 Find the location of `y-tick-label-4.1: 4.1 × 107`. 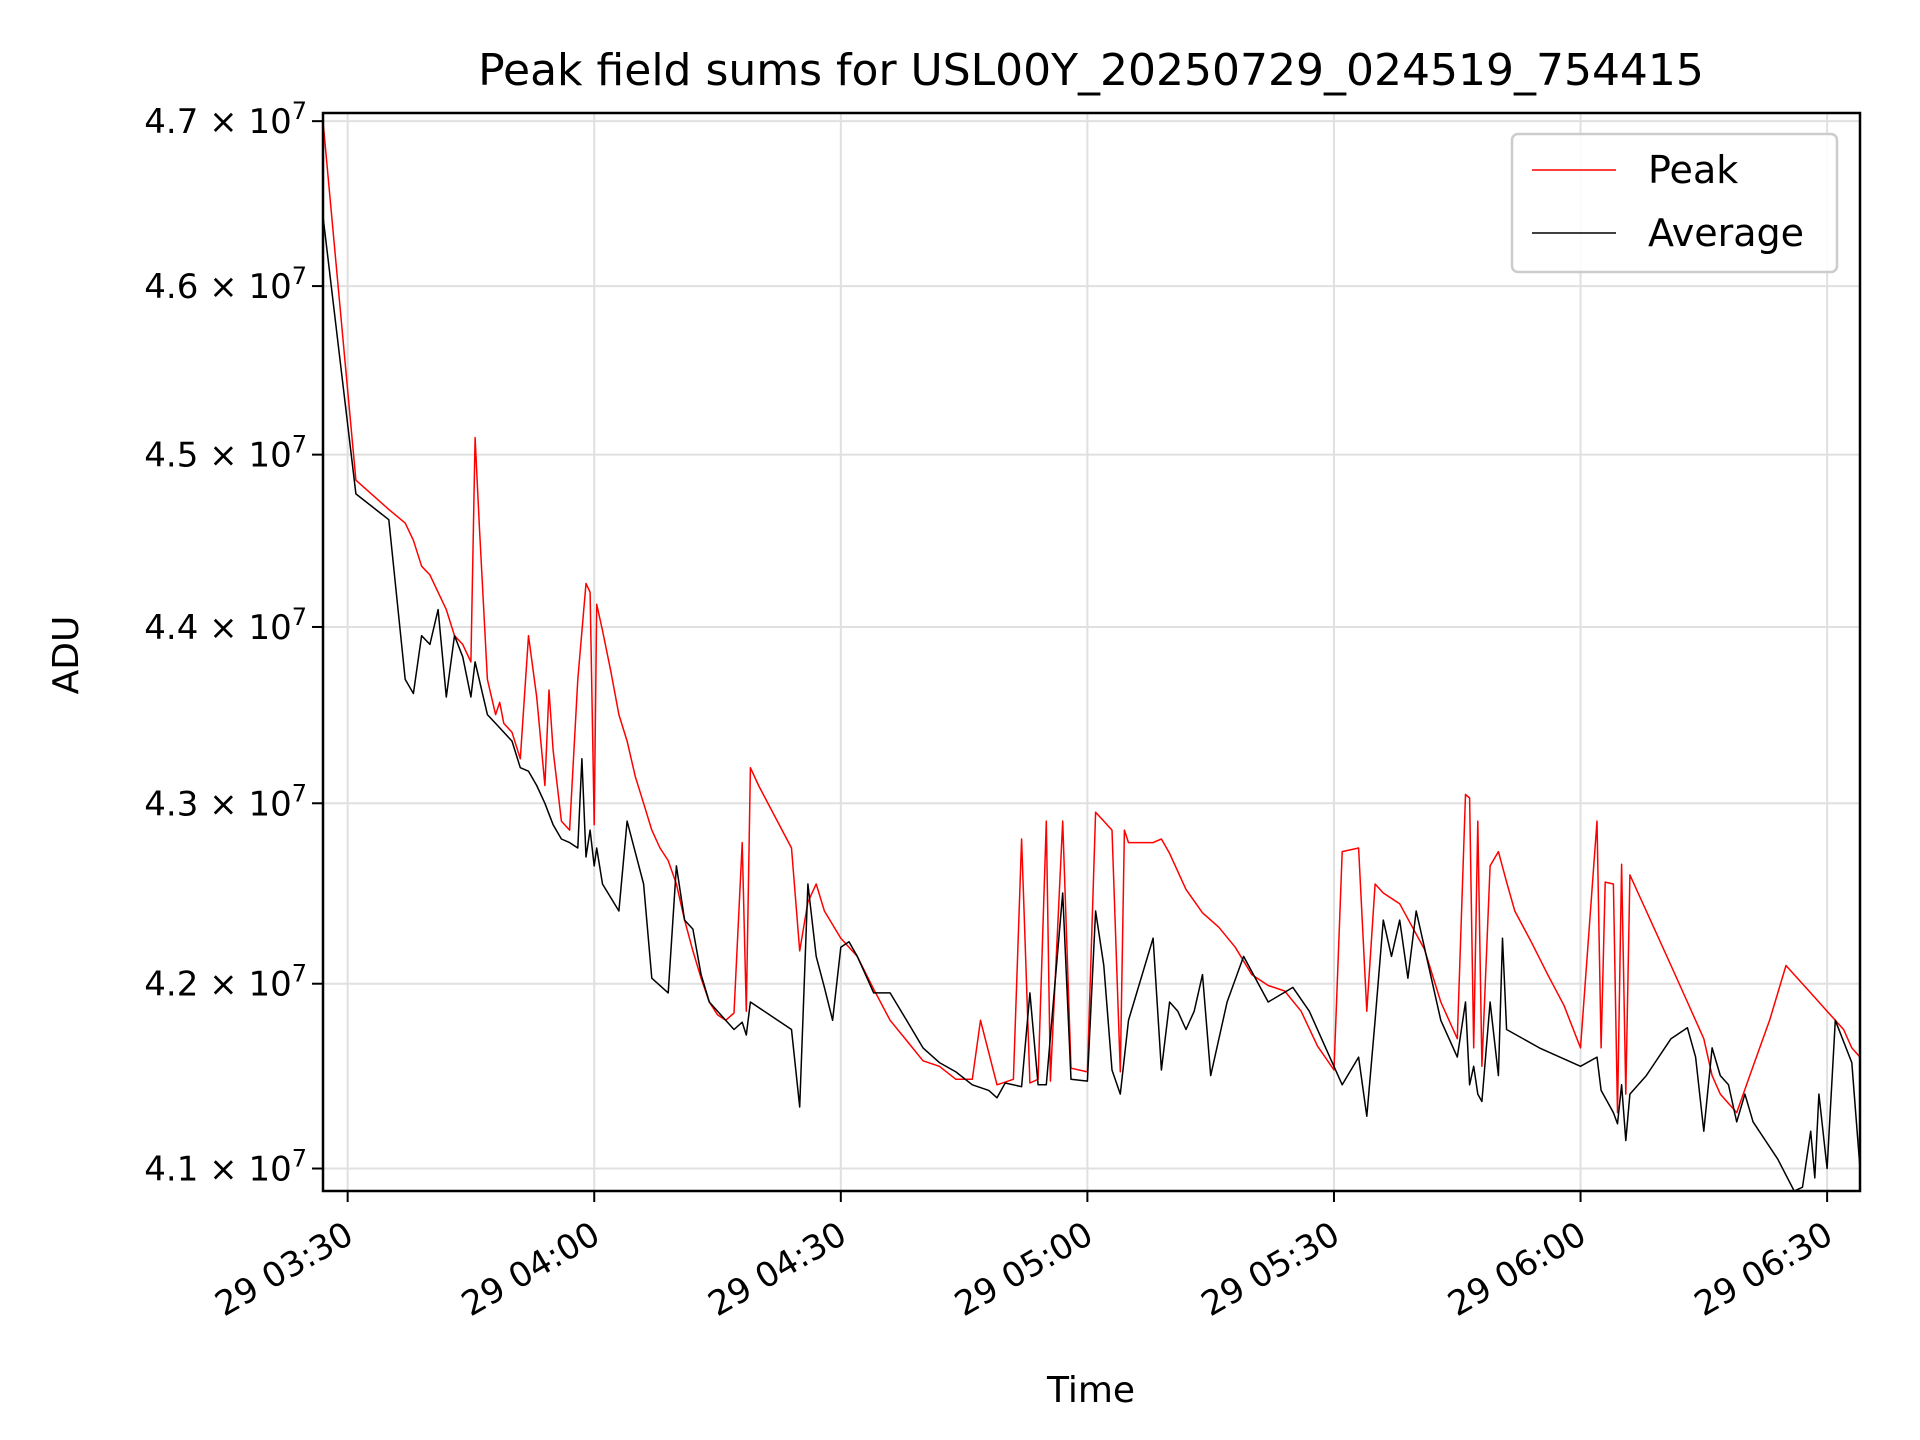

y-tick-label-4.1: 4.1 × 107 is located at coordinates (225, 1167).